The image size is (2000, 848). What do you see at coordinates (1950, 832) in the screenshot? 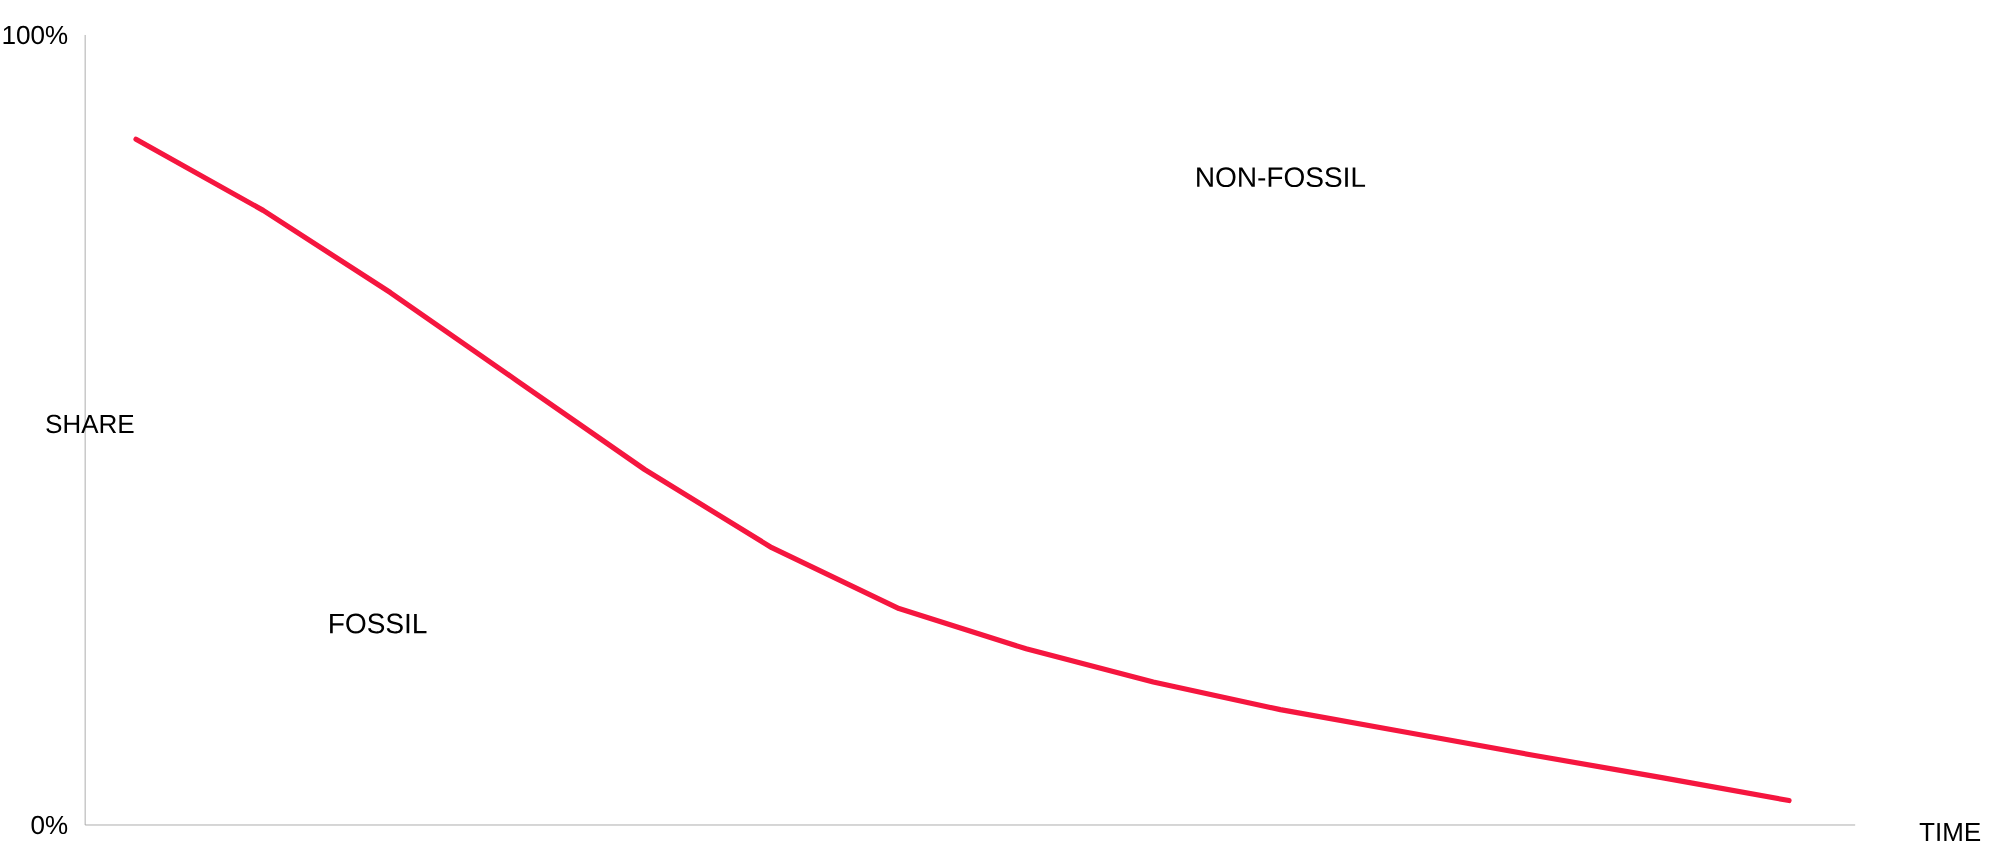
I see `x-axis-title: TIME` at bounding box center [1950, 832].